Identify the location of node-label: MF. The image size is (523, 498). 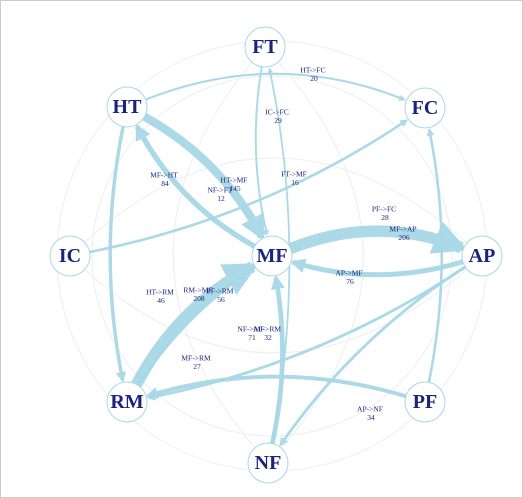
(271, 256).